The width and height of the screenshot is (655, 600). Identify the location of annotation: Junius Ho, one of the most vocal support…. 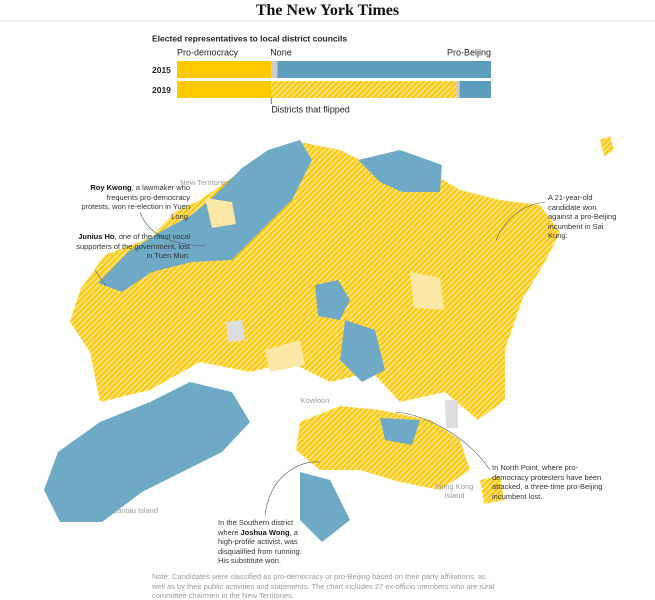
(132, 246).